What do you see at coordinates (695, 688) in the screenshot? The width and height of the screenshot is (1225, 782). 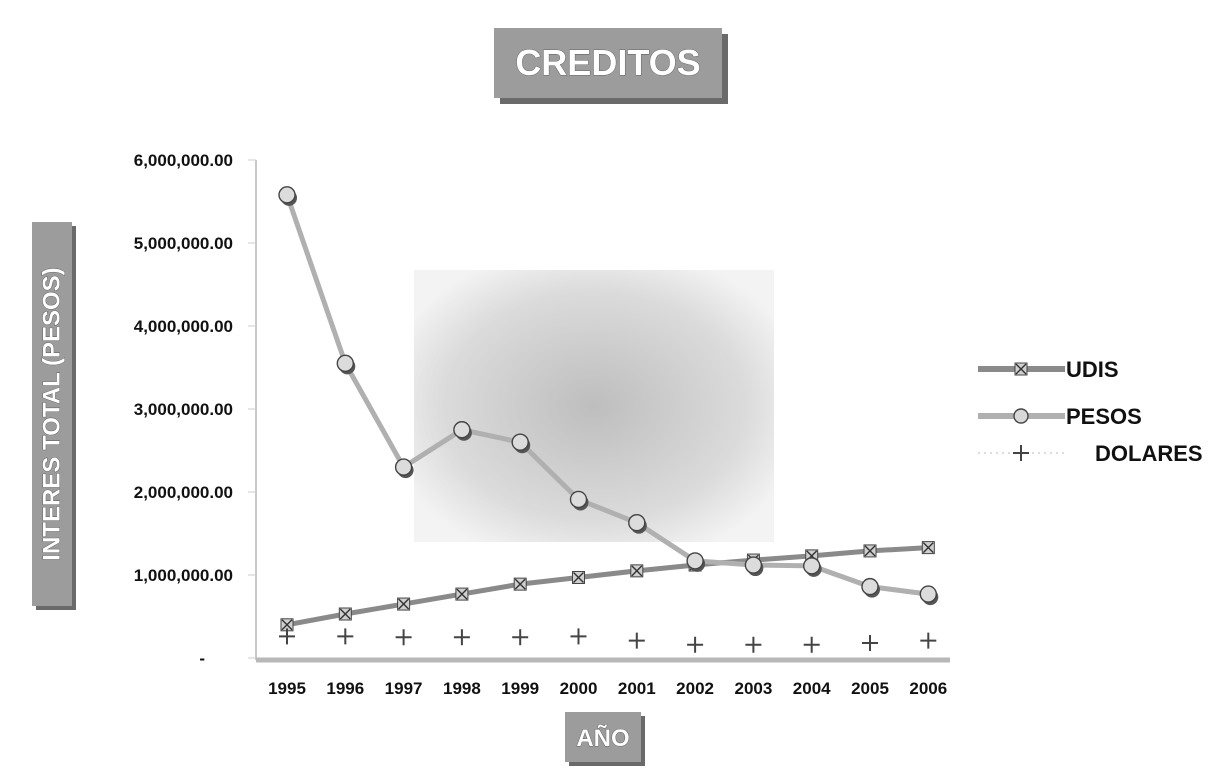 I see `x-tick-label: 2002` at bounding box center [695, 688].